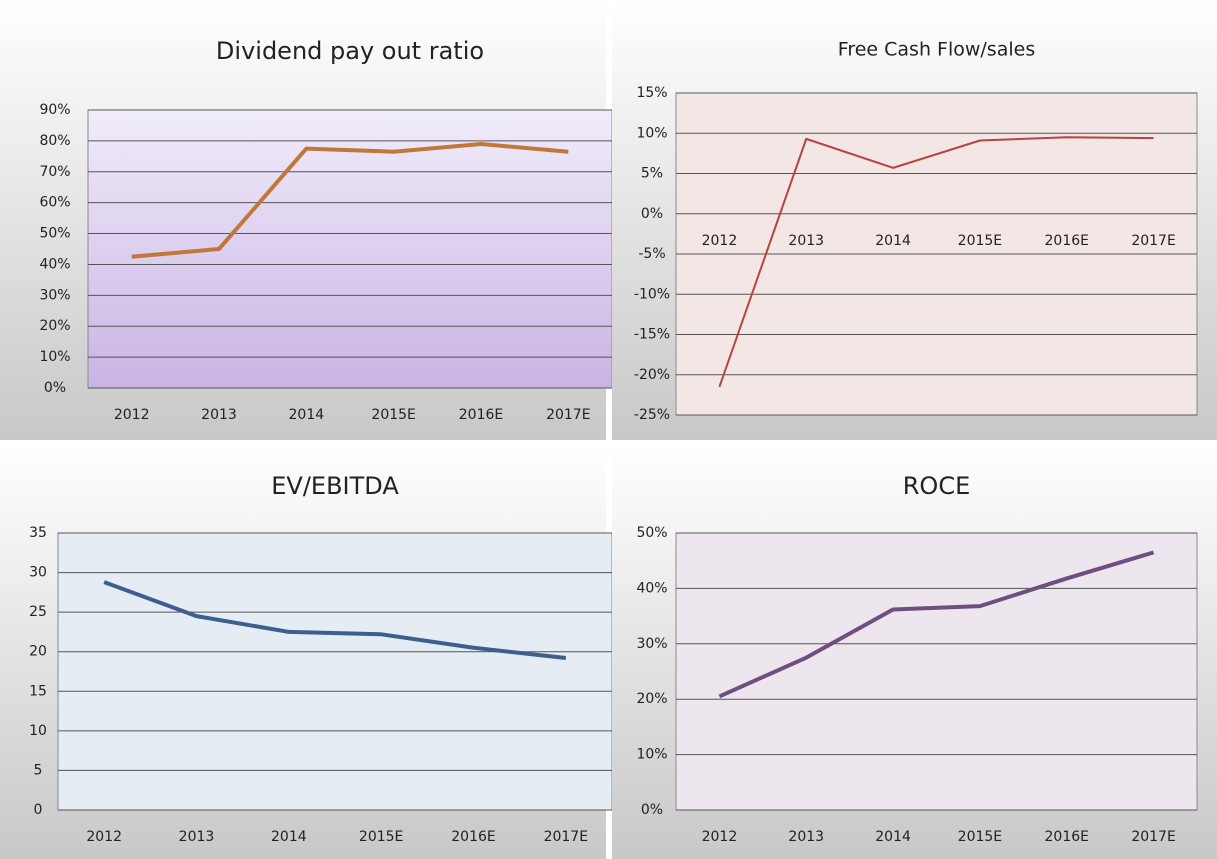 This screenshot has width=1217, height=859. What do you see at coordinates (54, 203) in the screenshot?
I see `y-tick-label: 60%` at bounding box center [54, 203].